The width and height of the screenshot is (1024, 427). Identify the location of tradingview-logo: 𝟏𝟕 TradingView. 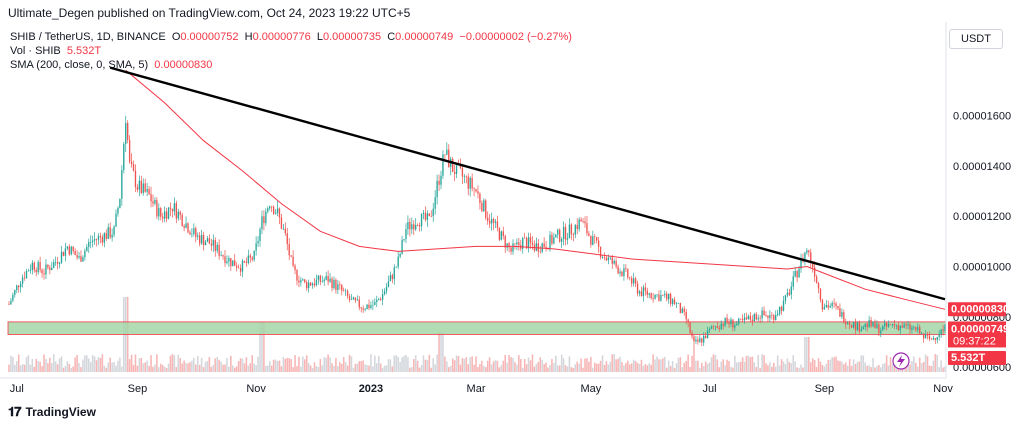
(52, 412).